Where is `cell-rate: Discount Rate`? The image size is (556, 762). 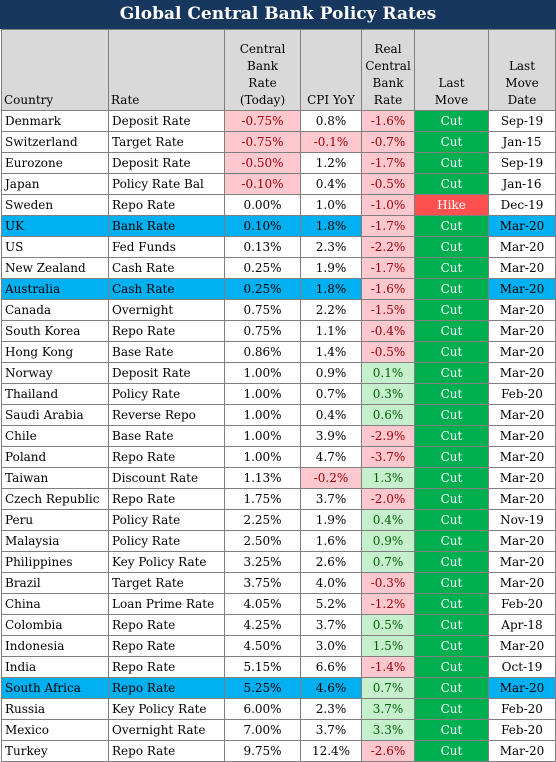 cell-rate: Discount Rate is located at coordinates (166, 478).